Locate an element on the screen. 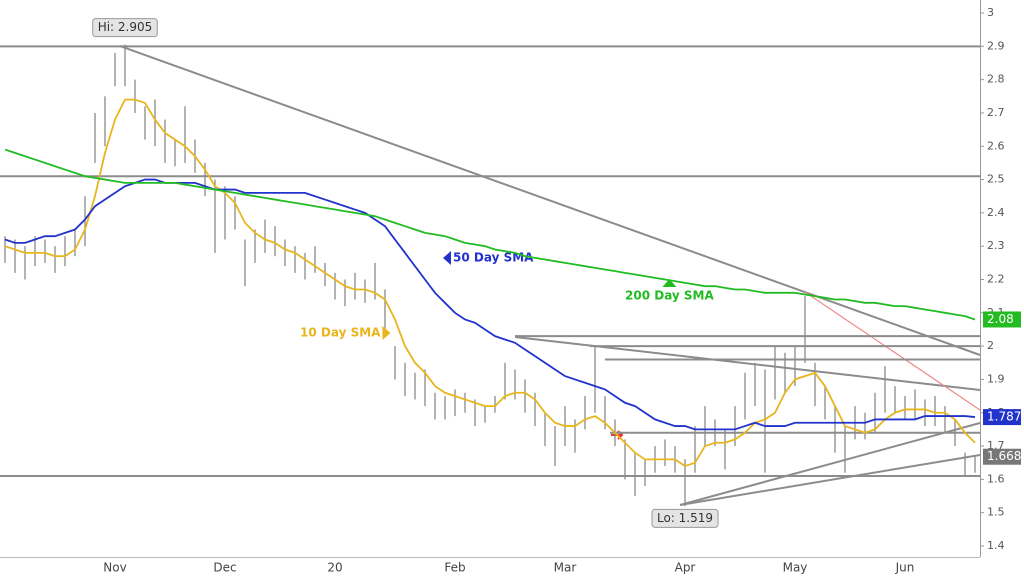  y-tick-label: 1.6 is located at coordinates (996, 478).